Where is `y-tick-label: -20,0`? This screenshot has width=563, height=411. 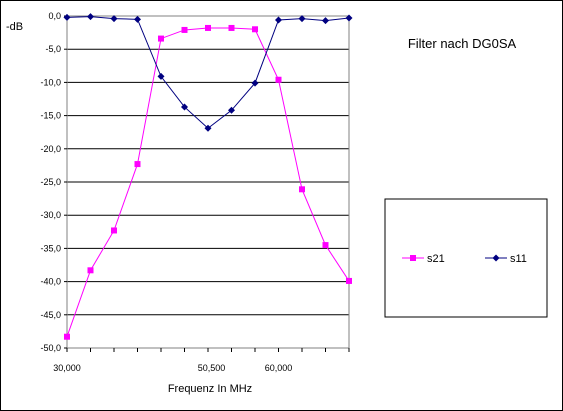
y-tick-label: -20,0 is located at coordinates (50, 149).